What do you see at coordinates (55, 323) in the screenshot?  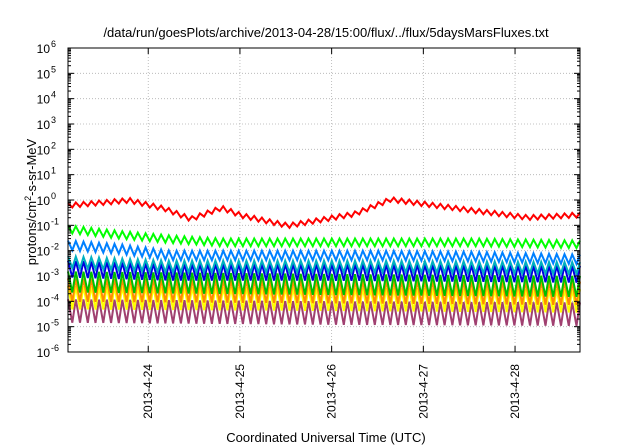 I see `y-tick-exponent: -5` at bounding box center [55, 323].